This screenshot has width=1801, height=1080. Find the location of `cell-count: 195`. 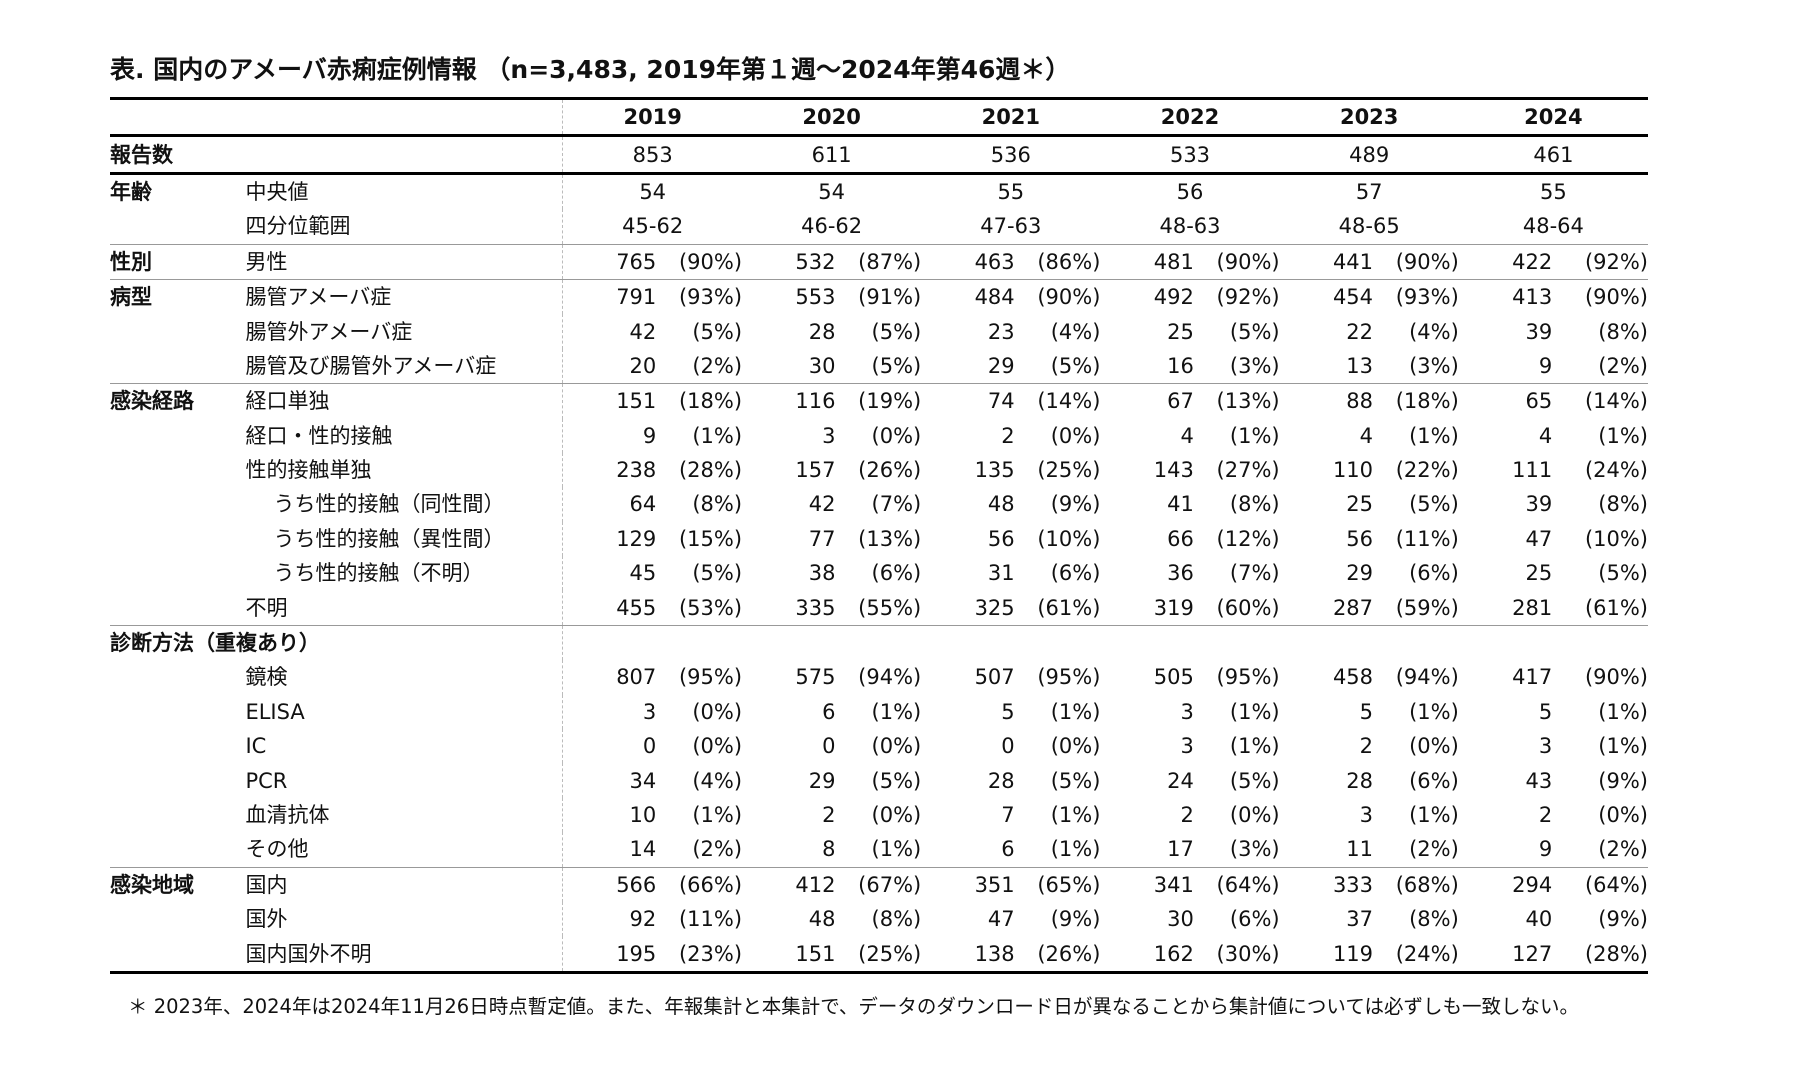

cell-count: 195 is located at coordinates (636, 953).